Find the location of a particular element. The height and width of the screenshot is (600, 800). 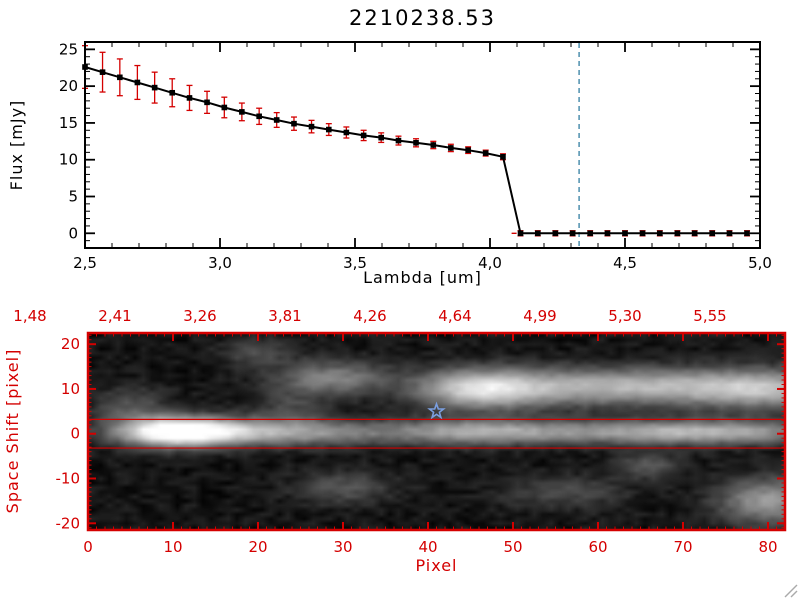

svg-text: 15 is located at coordinates (68, 123).